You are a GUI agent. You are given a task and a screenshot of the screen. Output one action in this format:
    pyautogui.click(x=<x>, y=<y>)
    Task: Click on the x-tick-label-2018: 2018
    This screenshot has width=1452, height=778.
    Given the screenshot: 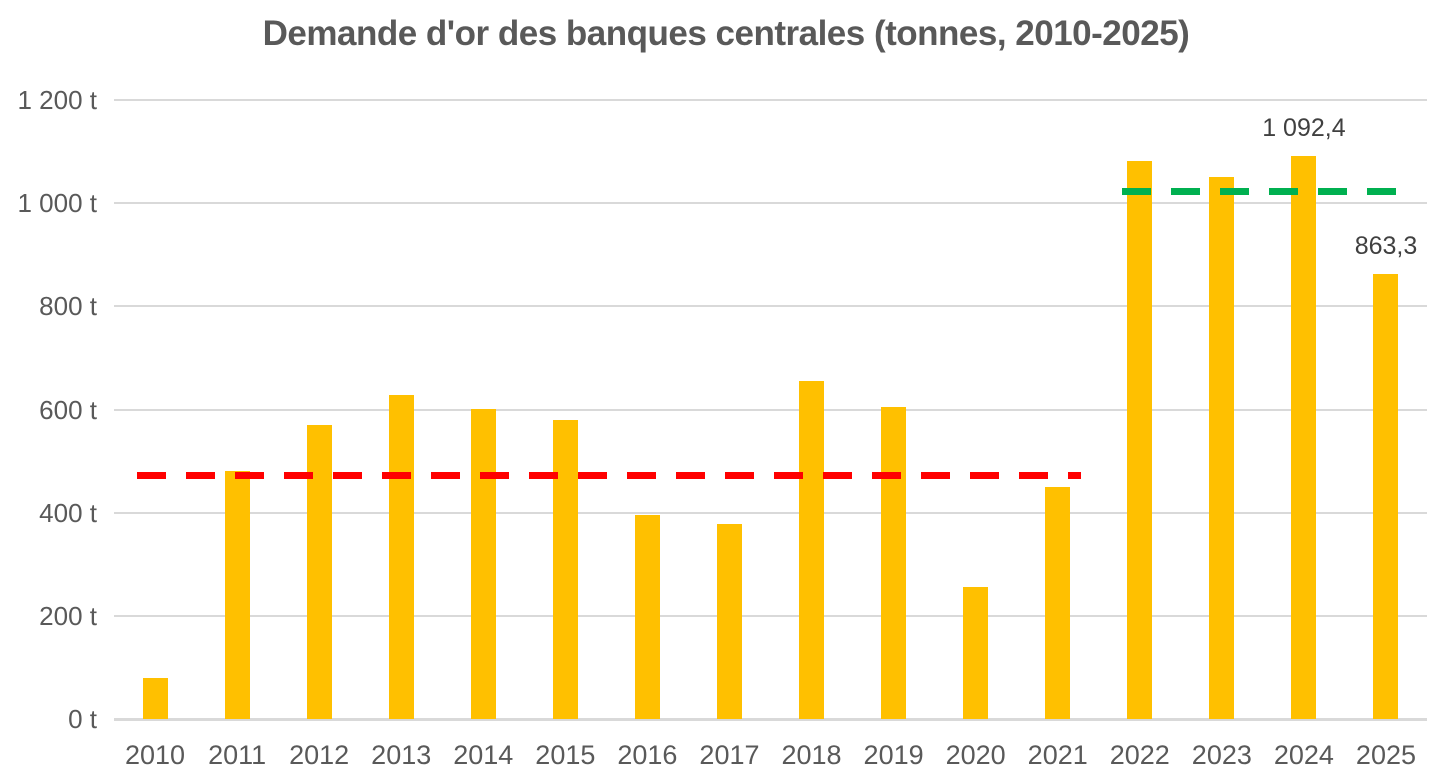 What is the action you would take?
    pyautogui.click(x=811, y=755)
    